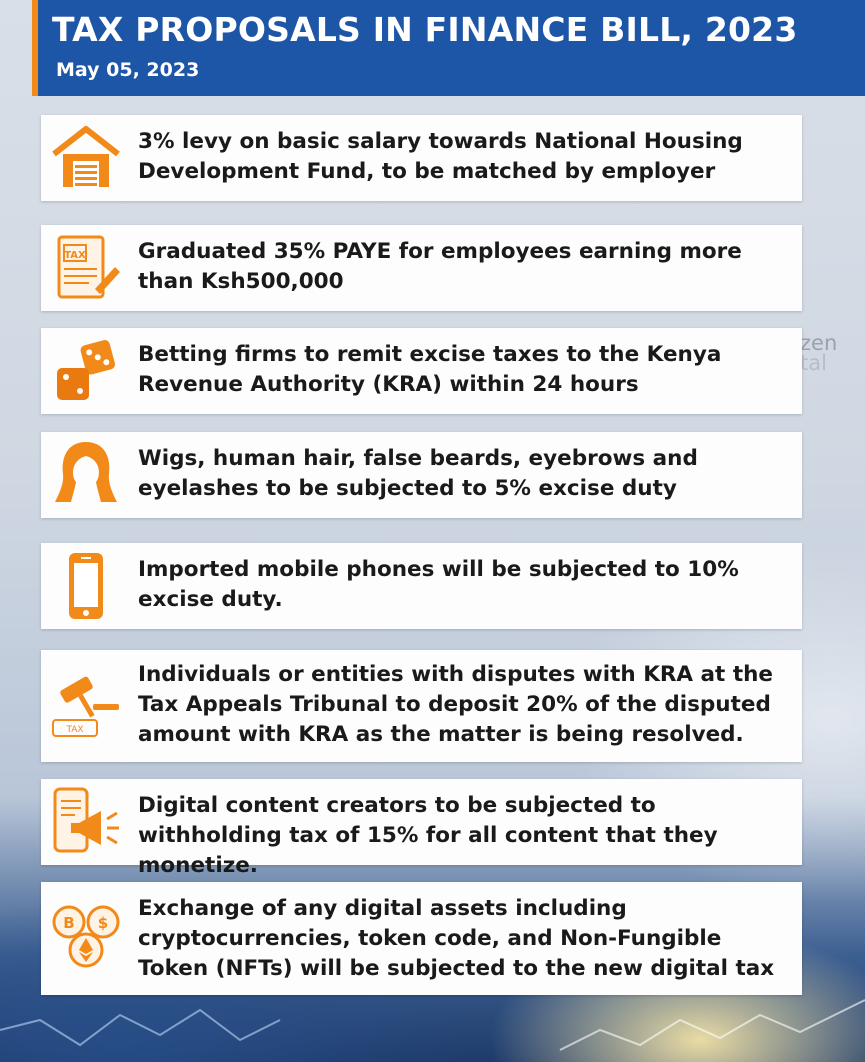  I want to click on digital-content-icon, so click(86, 820).